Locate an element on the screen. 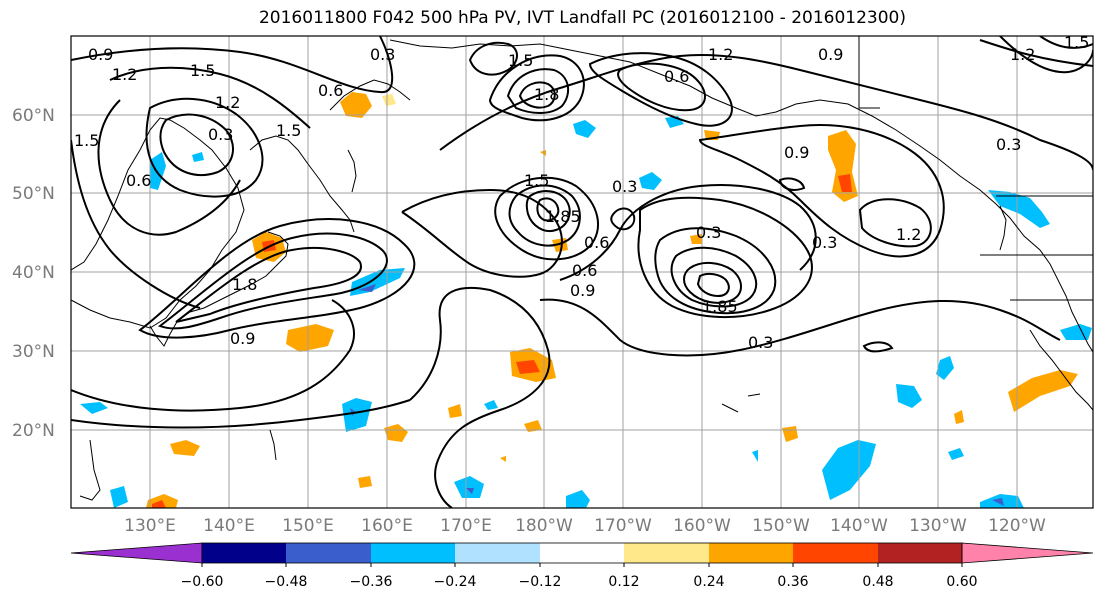 The width and height of the screenshot is (1105, 601). lat-label: 50°N is located at coordinates (33, 194).